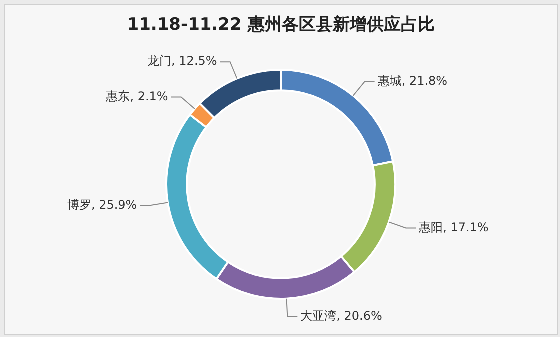  What do you see at coordinates (412, 81) in the screenshot?
I see `slice-label: 惠城, 21.8%` at bounding box center [412, 81].